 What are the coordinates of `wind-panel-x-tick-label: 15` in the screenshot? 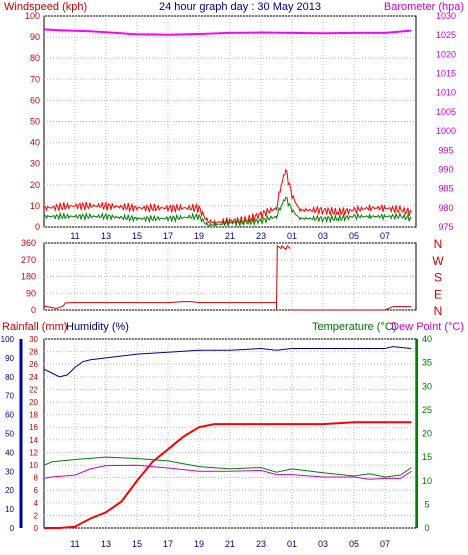 It's located at (137, 236).